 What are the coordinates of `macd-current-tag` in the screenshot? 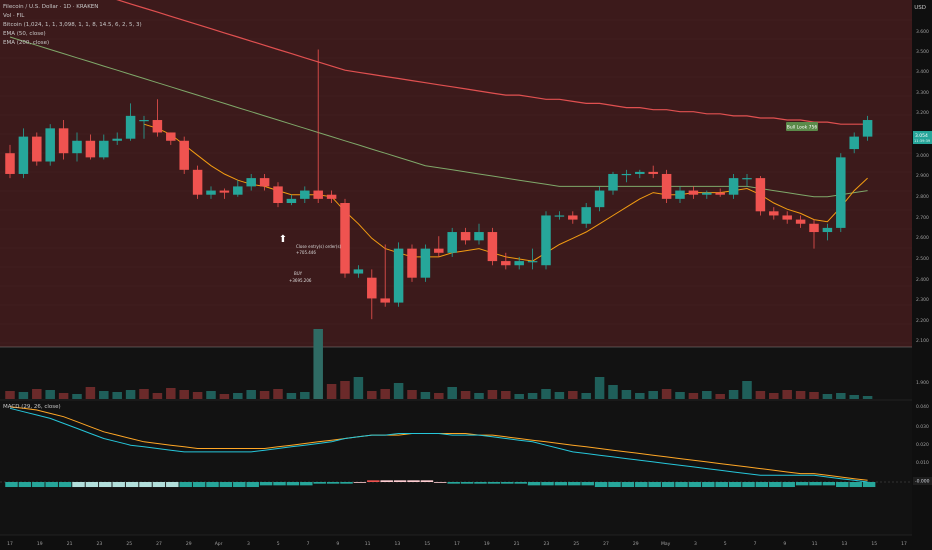 It's located at (922, 481).